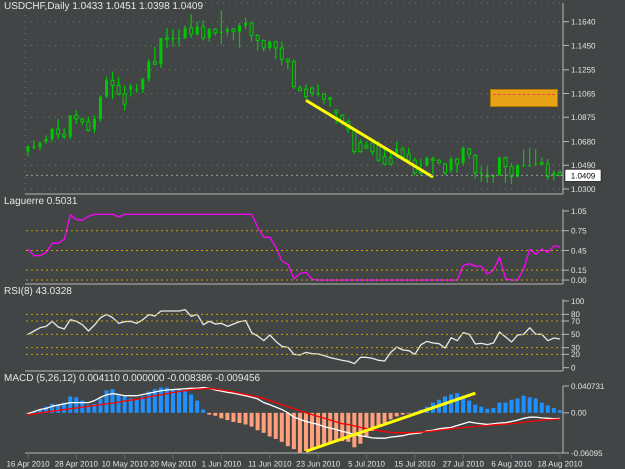 The width and height of the screenshot is (625, 469). What do you see at coordinates (583, 175) in the screenshot?
I see `ref-line-label: 1.0409` at bounding box center [583, 175].